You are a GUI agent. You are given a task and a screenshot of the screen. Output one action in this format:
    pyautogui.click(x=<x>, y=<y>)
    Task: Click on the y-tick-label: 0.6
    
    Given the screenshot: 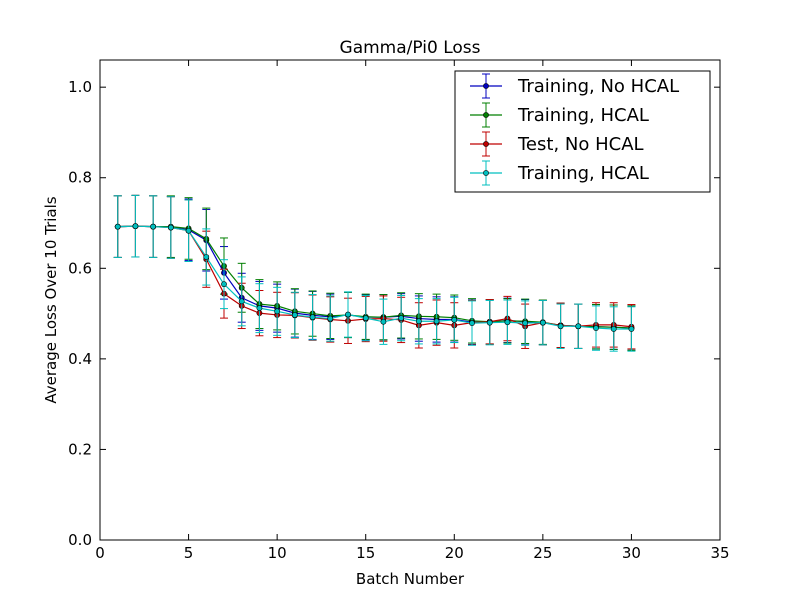 What is the action you would take?
    pyautogui.click(x=80, y=268)
    